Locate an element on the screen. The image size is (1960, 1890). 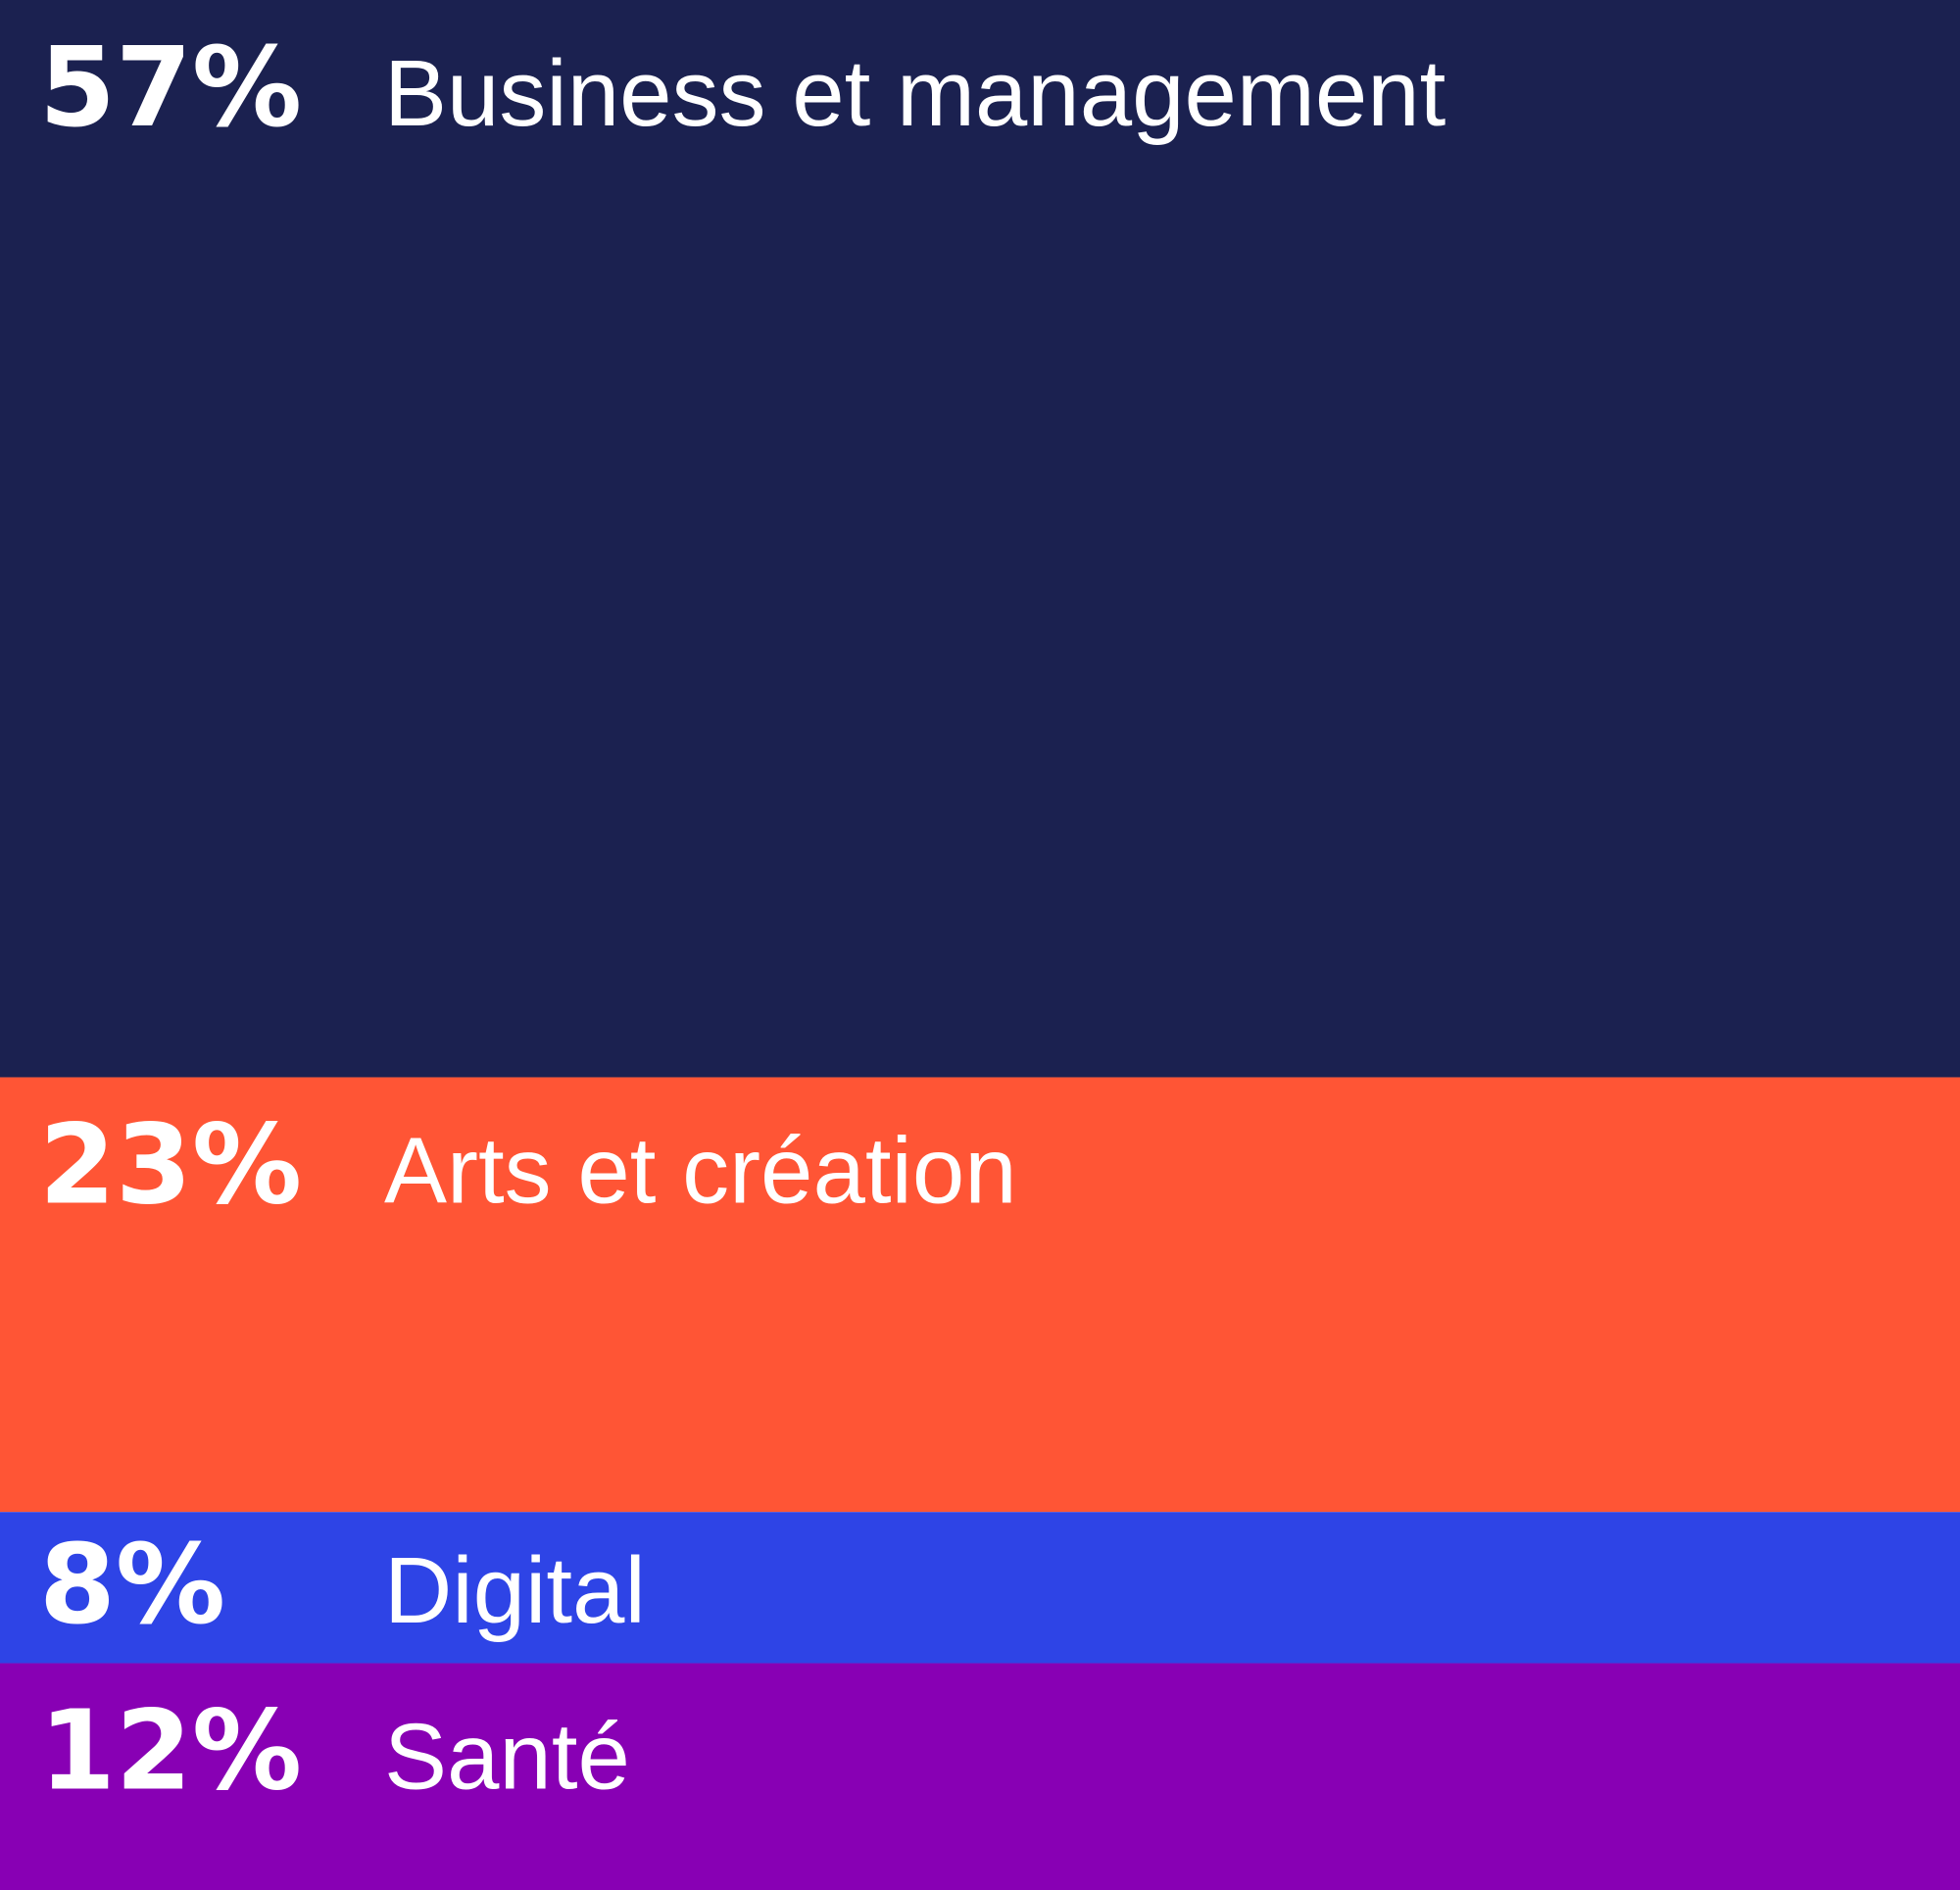
value-label: 57% is located at coordinates (170, 88).